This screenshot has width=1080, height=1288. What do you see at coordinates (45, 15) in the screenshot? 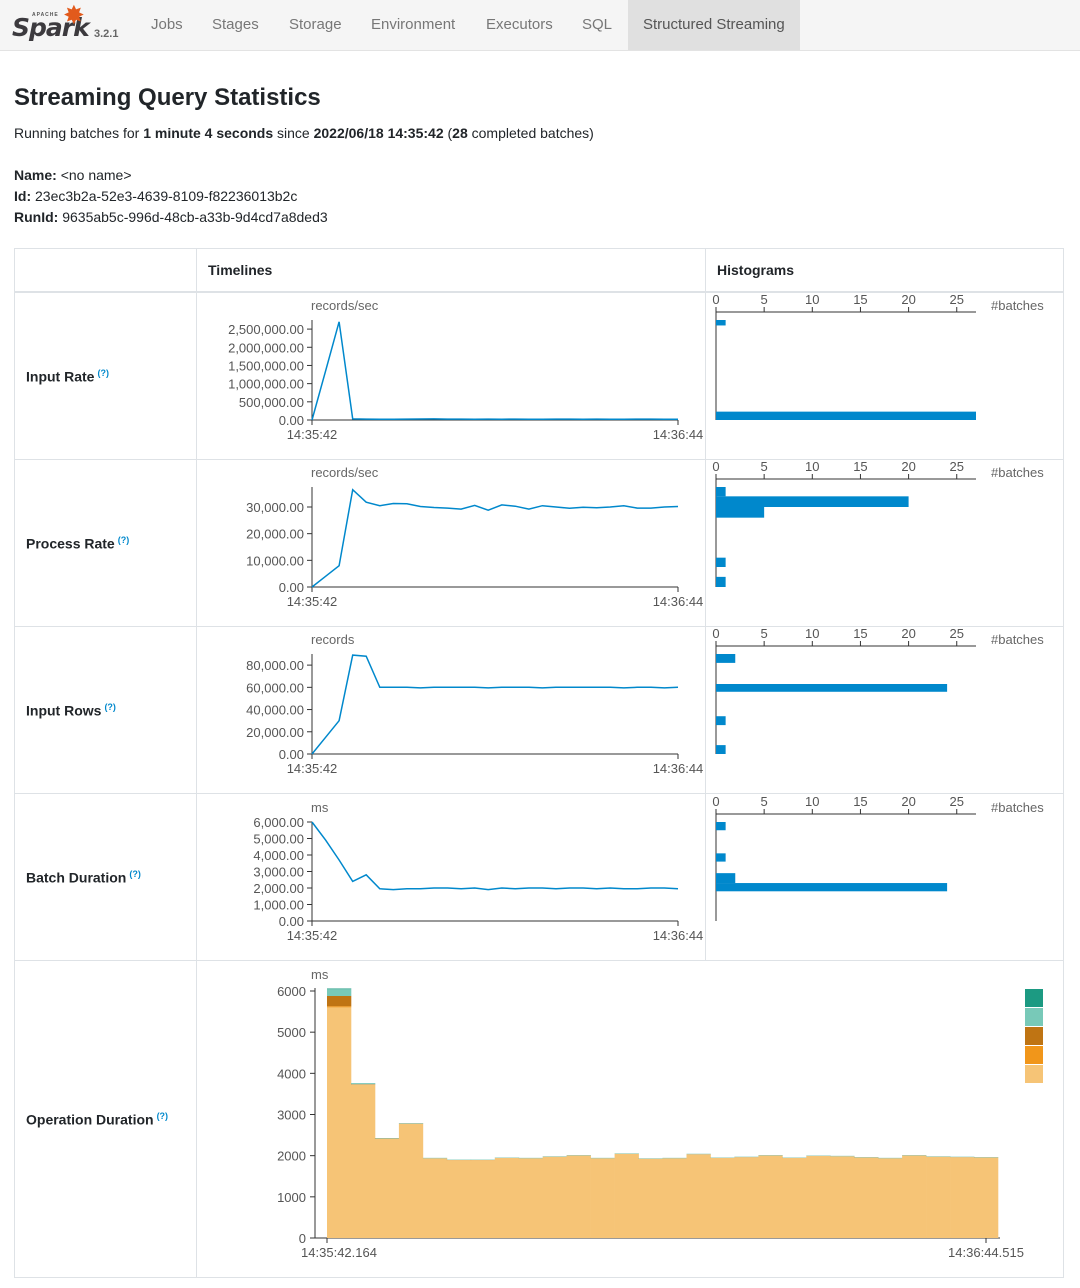
I see `apache-text: APACHE` at bounding box center [45, 15].